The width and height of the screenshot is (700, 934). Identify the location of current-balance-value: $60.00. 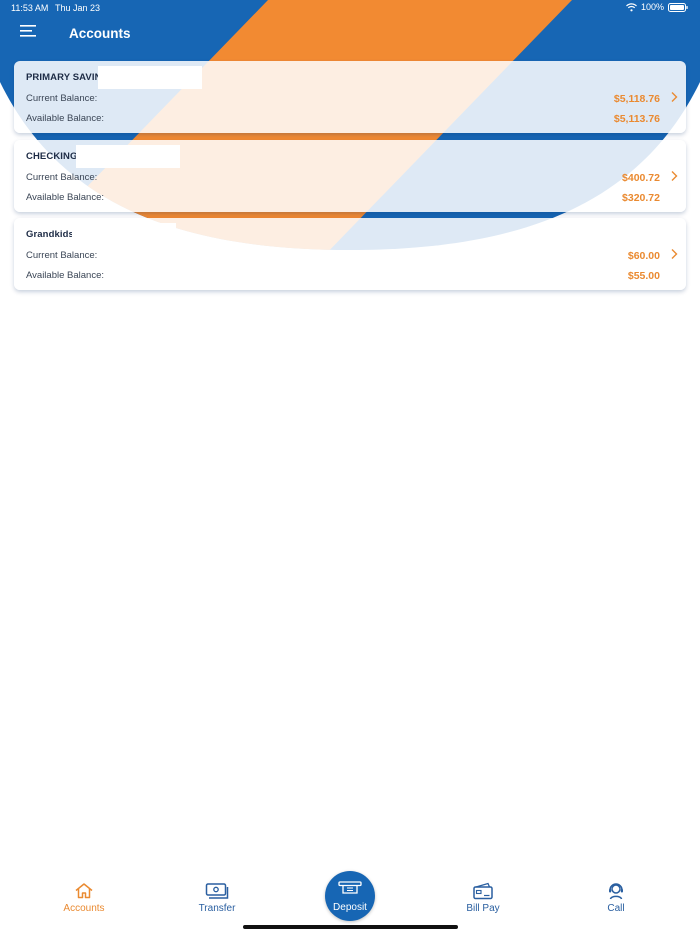
(643, 256).